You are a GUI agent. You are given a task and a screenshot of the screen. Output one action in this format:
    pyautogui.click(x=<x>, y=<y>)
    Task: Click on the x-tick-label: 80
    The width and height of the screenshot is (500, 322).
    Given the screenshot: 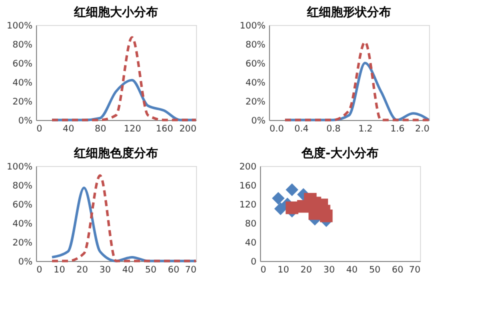 What is the action you would take?
    pyautogui.click(x=100, y=129)
    